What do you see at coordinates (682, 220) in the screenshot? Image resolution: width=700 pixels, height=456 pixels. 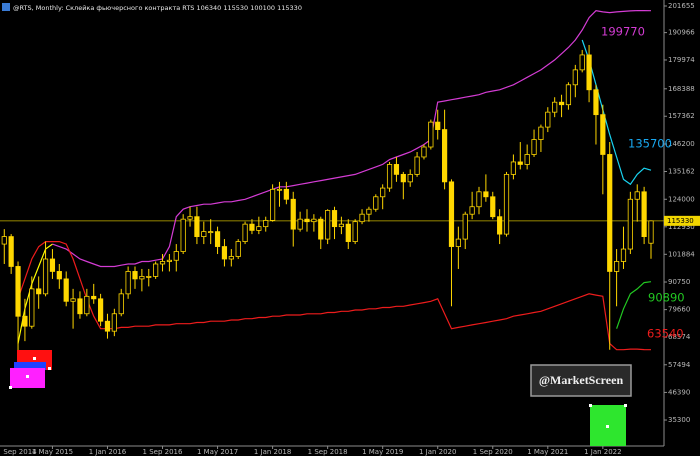 I see `current-price-box` at bounding box center [682, 220].